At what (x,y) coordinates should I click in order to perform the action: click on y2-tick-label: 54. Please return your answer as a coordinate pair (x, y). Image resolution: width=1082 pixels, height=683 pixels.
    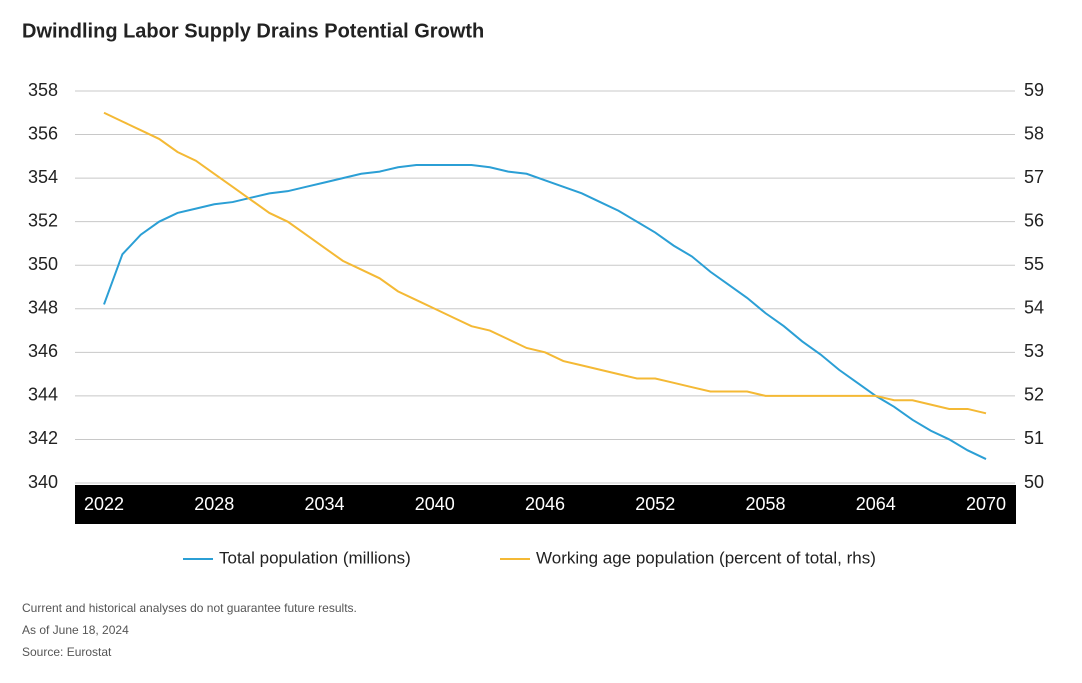
    Looking at the image, I should click on (1034, 308).